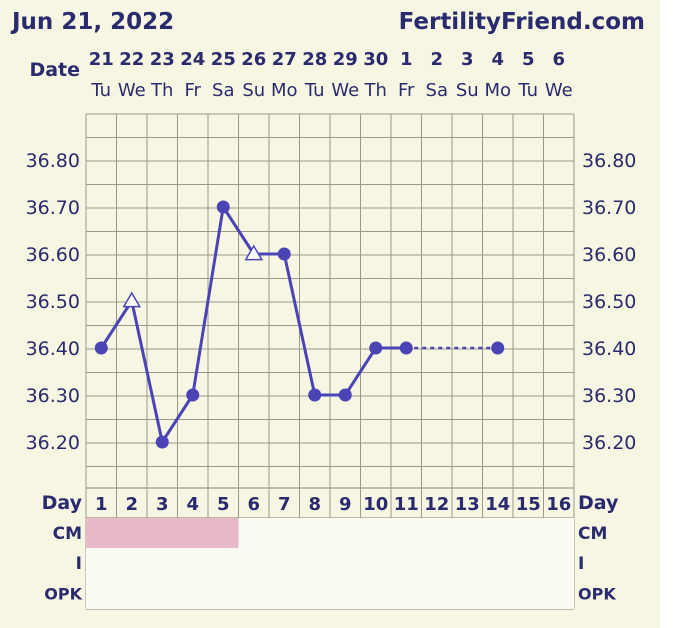  I want to click on date-label: 24, so click(192, 59).